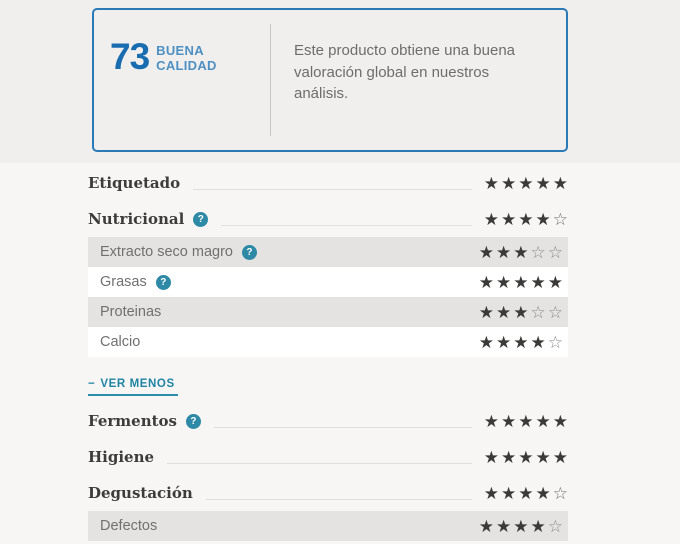  Describe the element at coordinates (180, 50) in the screenshot. I see `score-grade-line1: BUENA` at that location.